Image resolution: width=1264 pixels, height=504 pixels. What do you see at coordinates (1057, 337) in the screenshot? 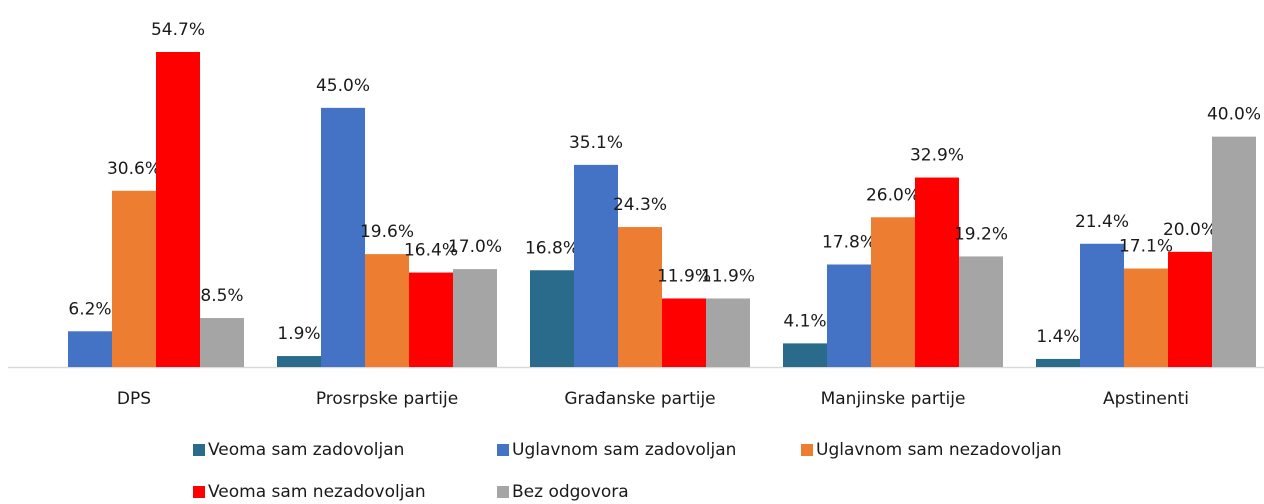
I see `value-label: 1.4%` at bounding box center [1057, 337].